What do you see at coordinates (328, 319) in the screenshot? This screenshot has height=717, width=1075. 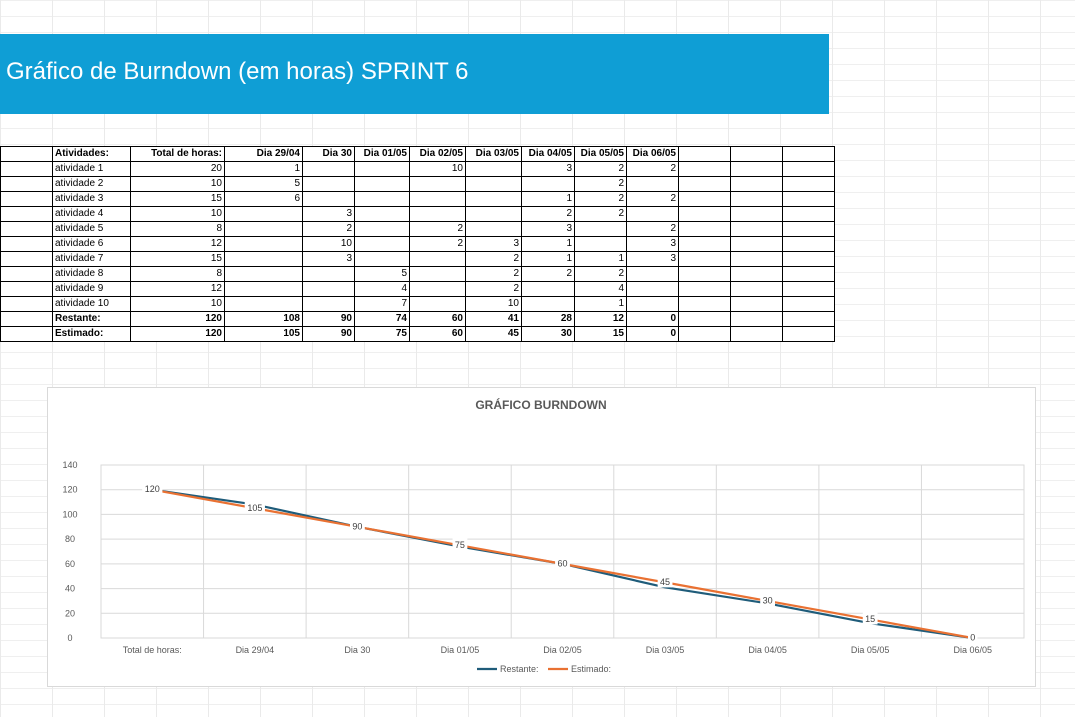 I see `value-cell: 90` at bounding box center [328, 319].